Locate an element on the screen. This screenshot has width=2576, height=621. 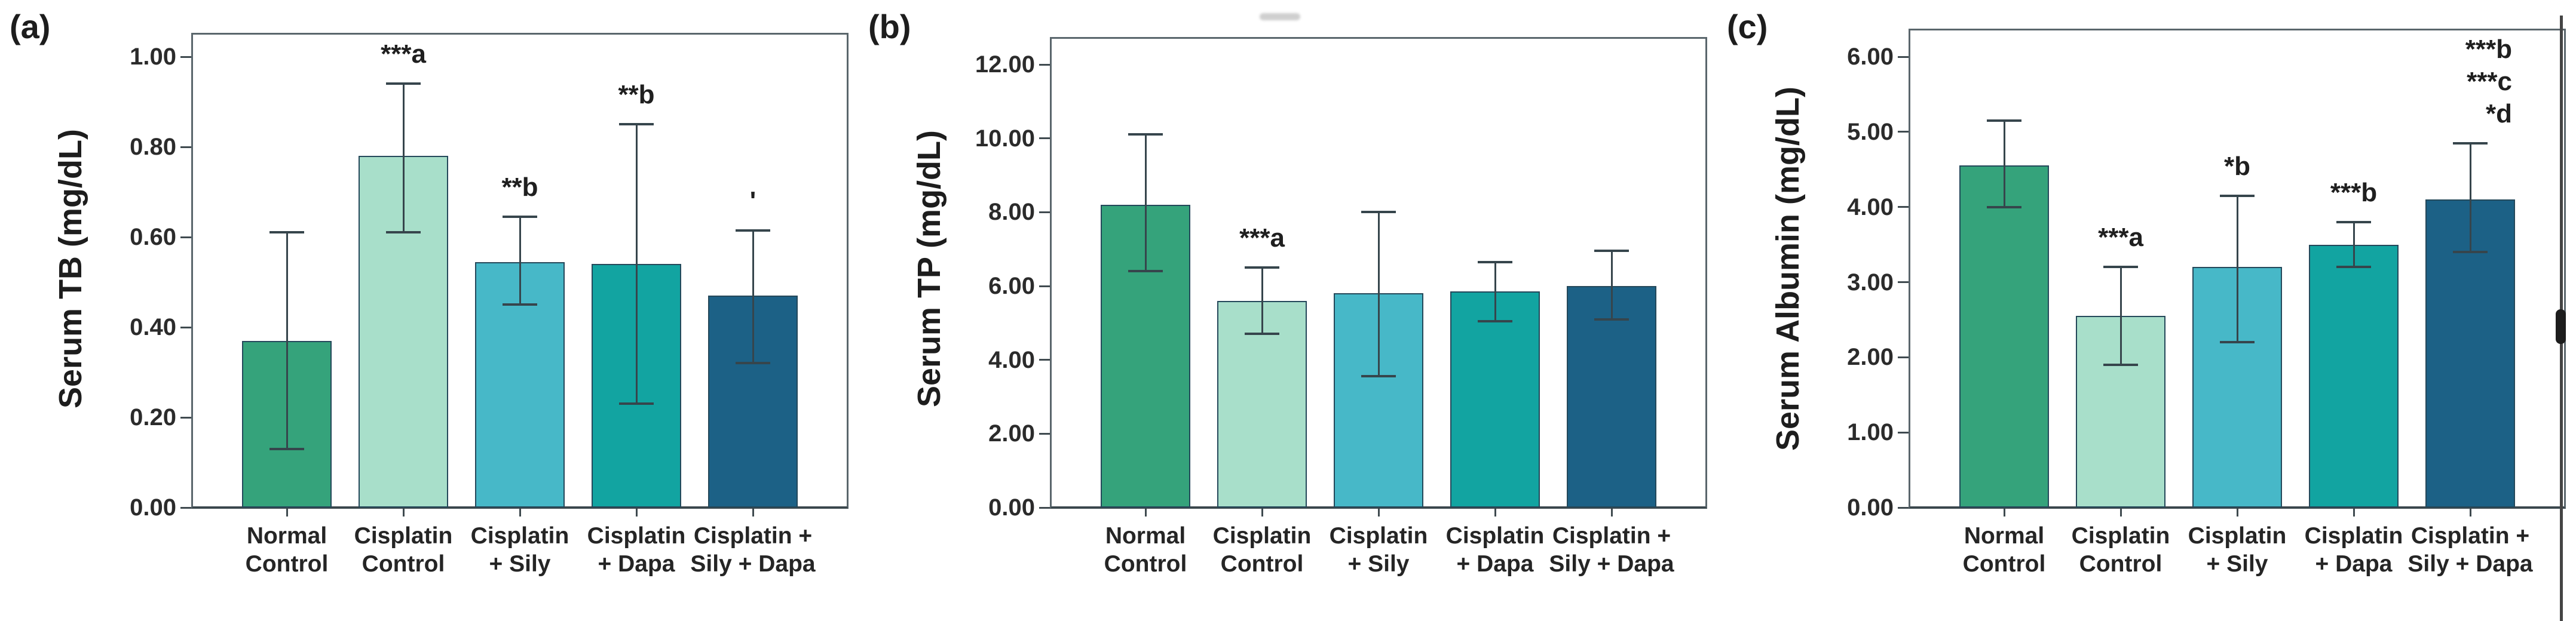
x-category-line: + Dapa is located at coordinates (2354, 564).